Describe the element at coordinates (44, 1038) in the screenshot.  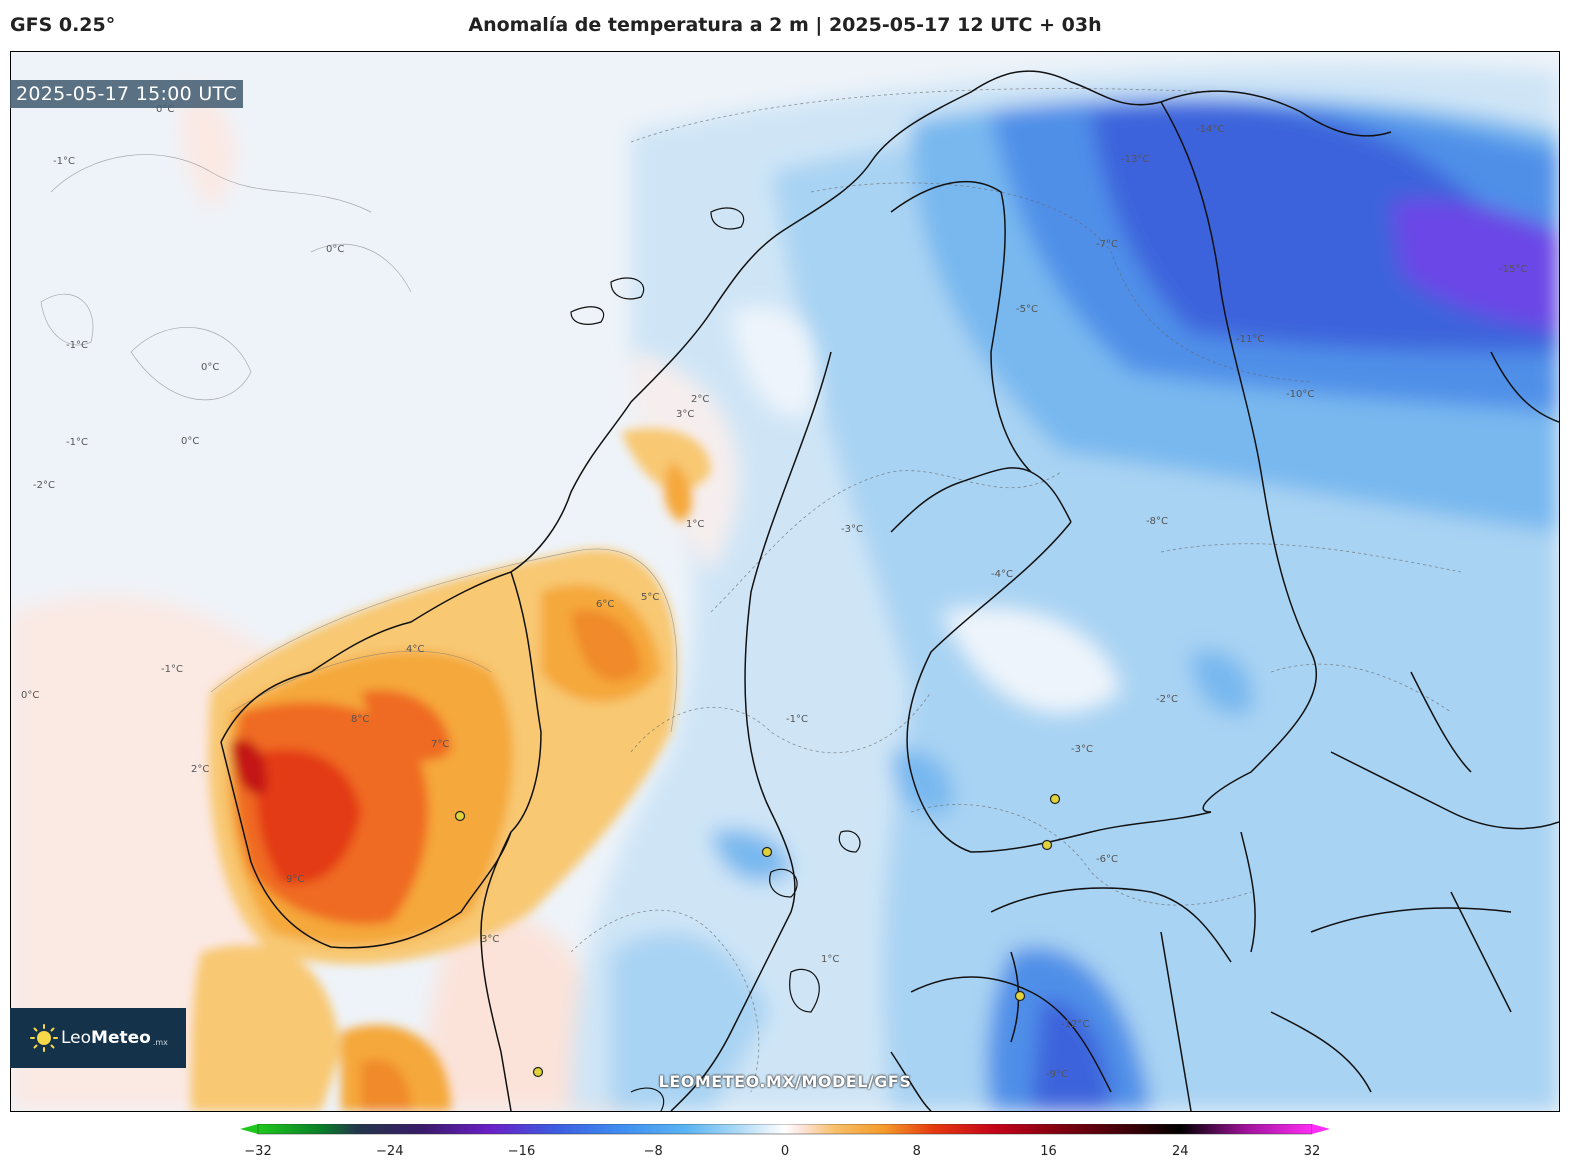
I see `sun-icon` at that location.